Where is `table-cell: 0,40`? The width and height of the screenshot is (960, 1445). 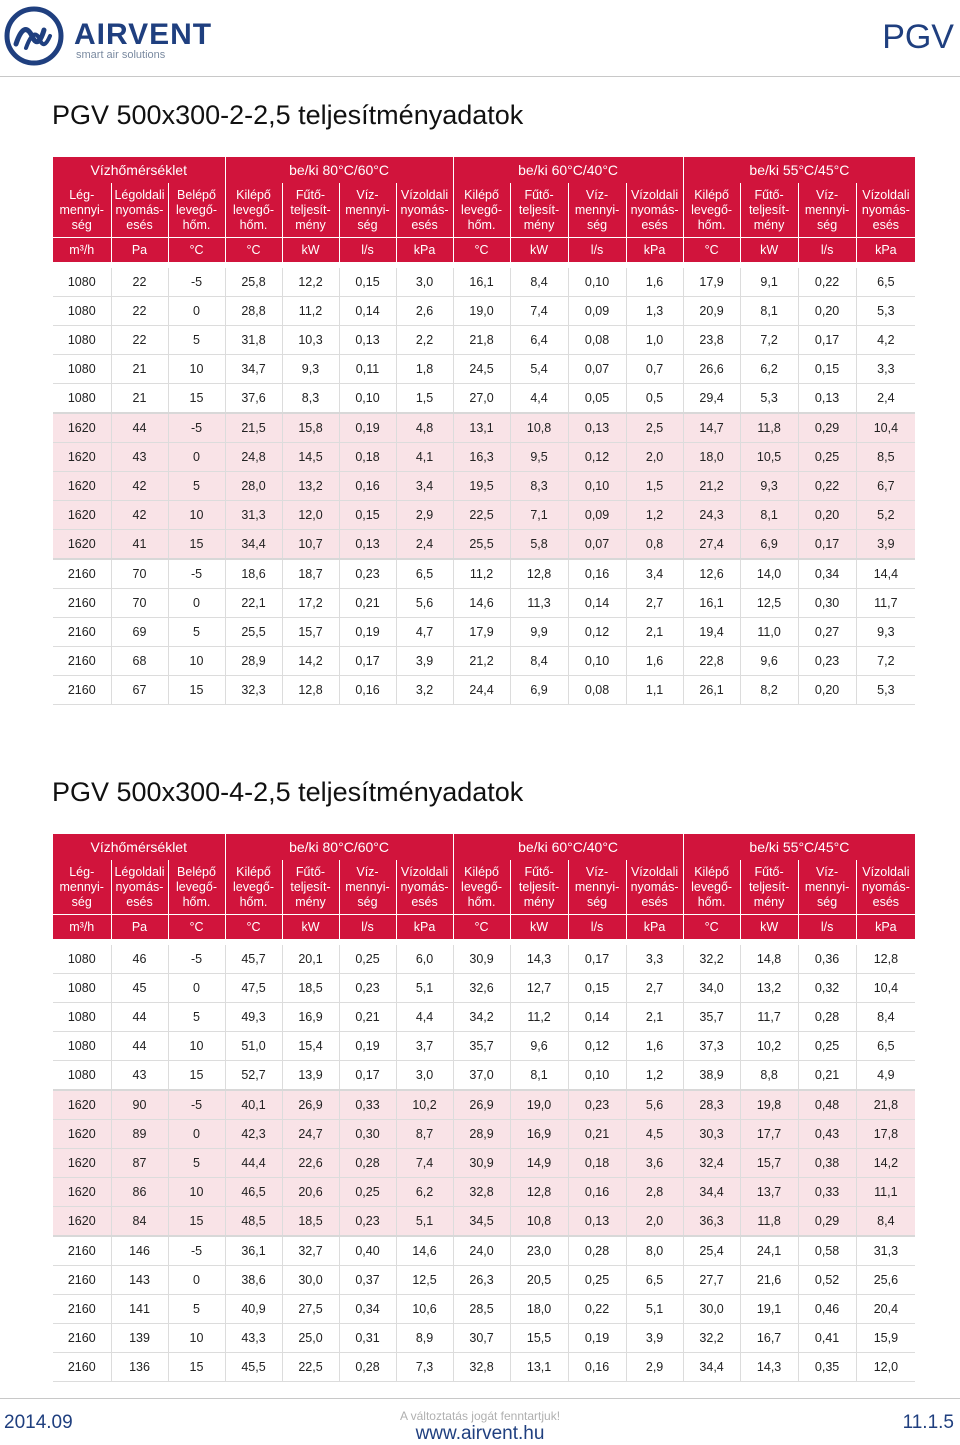 table-cell: 0,40 is located at coordinates (367, 1250).